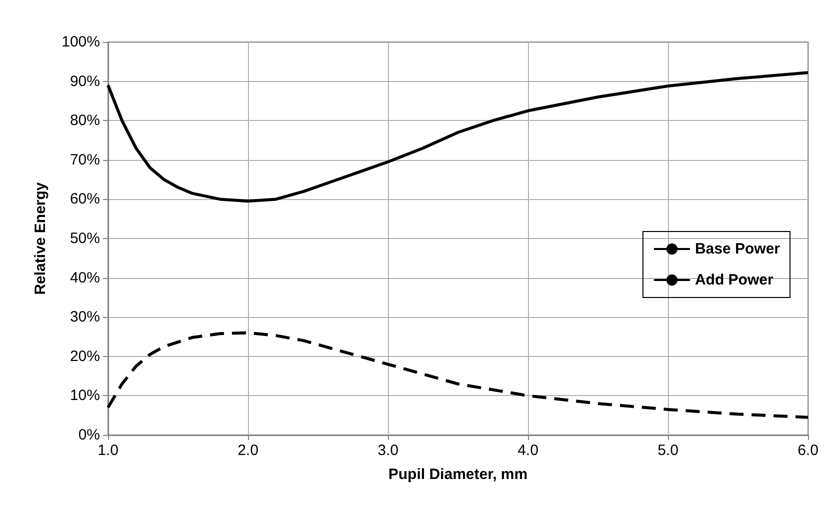  I want to click on y-tick-label: 100%, so click(81, 42).